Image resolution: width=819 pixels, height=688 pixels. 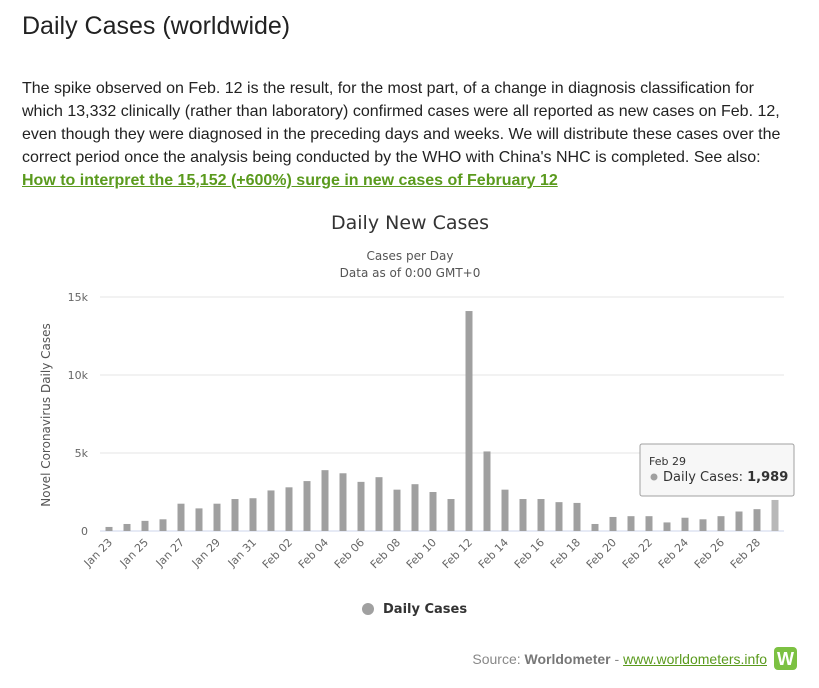 I want to click on y-tick-label: 15k, so click(x=78, y=297).